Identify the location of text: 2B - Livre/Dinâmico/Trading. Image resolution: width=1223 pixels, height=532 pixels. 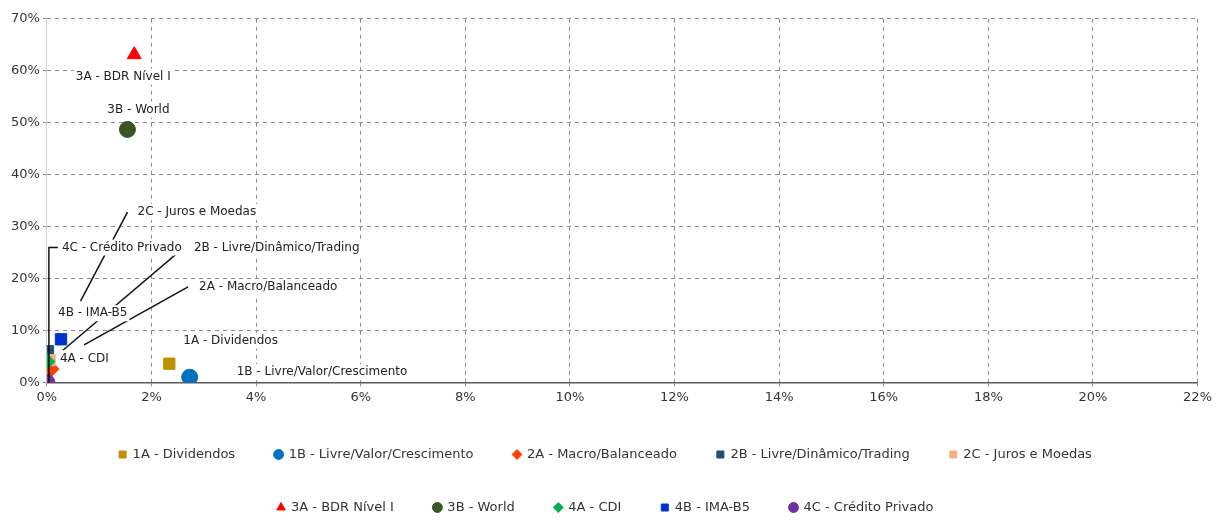
(276, 247).